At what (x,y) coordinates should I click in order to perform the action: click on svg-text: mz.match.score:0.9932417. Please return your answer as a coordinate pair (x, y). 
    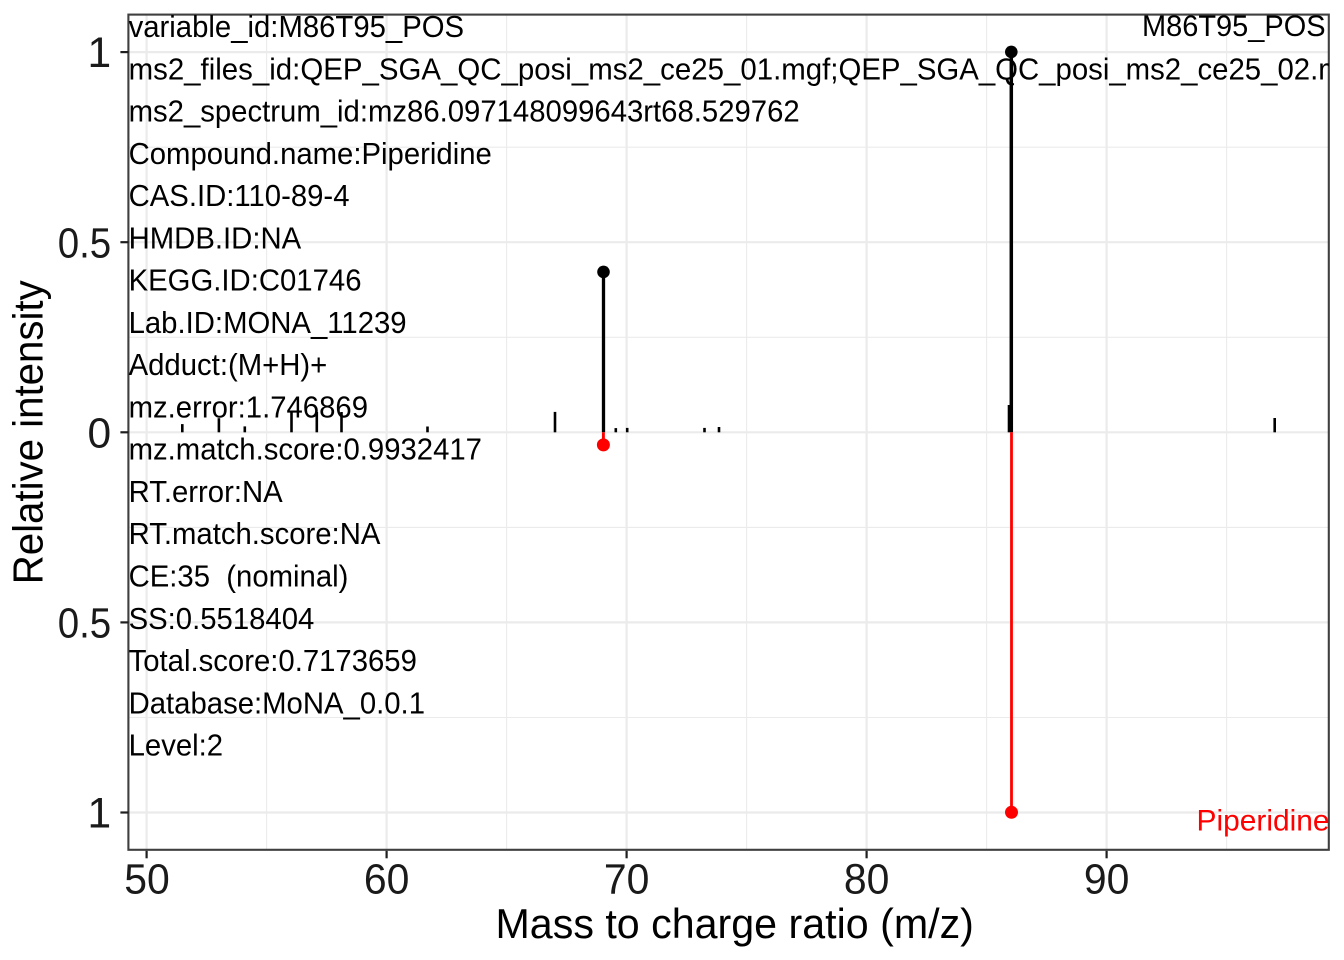
    Looking at the image, I should click on (305, 450).